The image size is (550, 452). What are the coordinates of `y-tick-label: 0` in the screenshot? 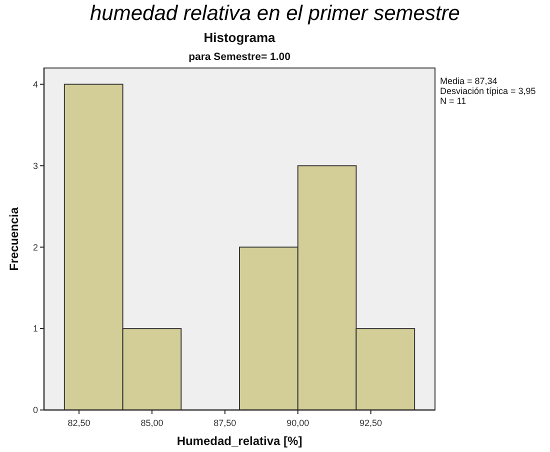 It's located at (35, 410).